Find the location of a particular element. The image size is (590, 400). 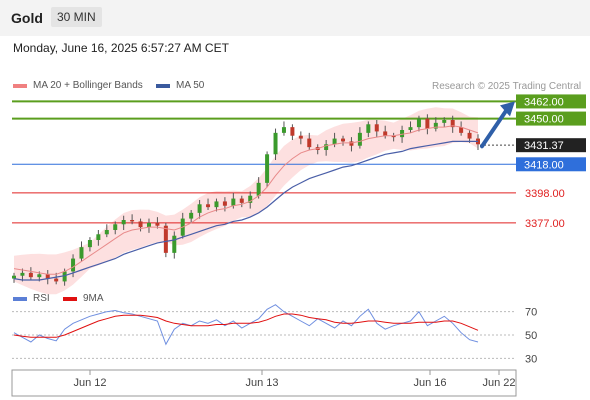

last-price-2-label: 3431.37 is located at coordinates (544, 146).